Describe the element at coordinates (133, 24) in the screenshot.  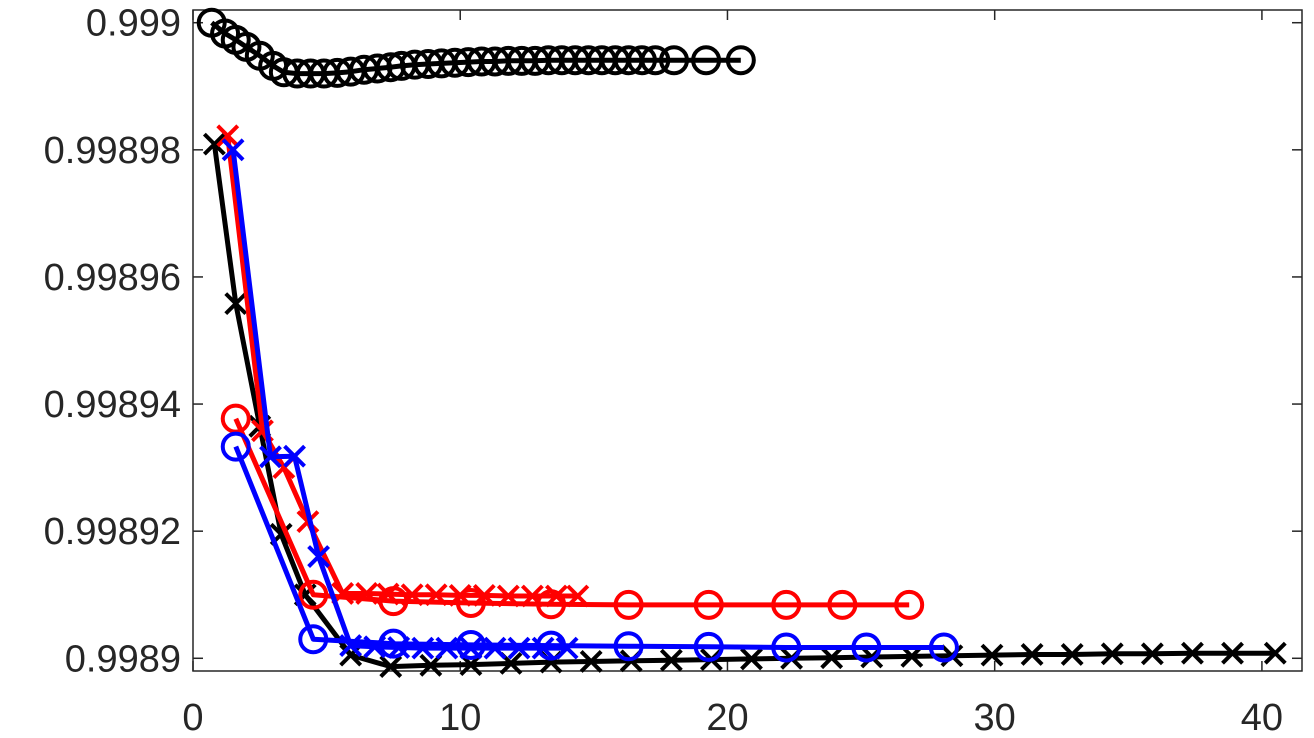
I see `y-tick-label: 0.999` at that location.